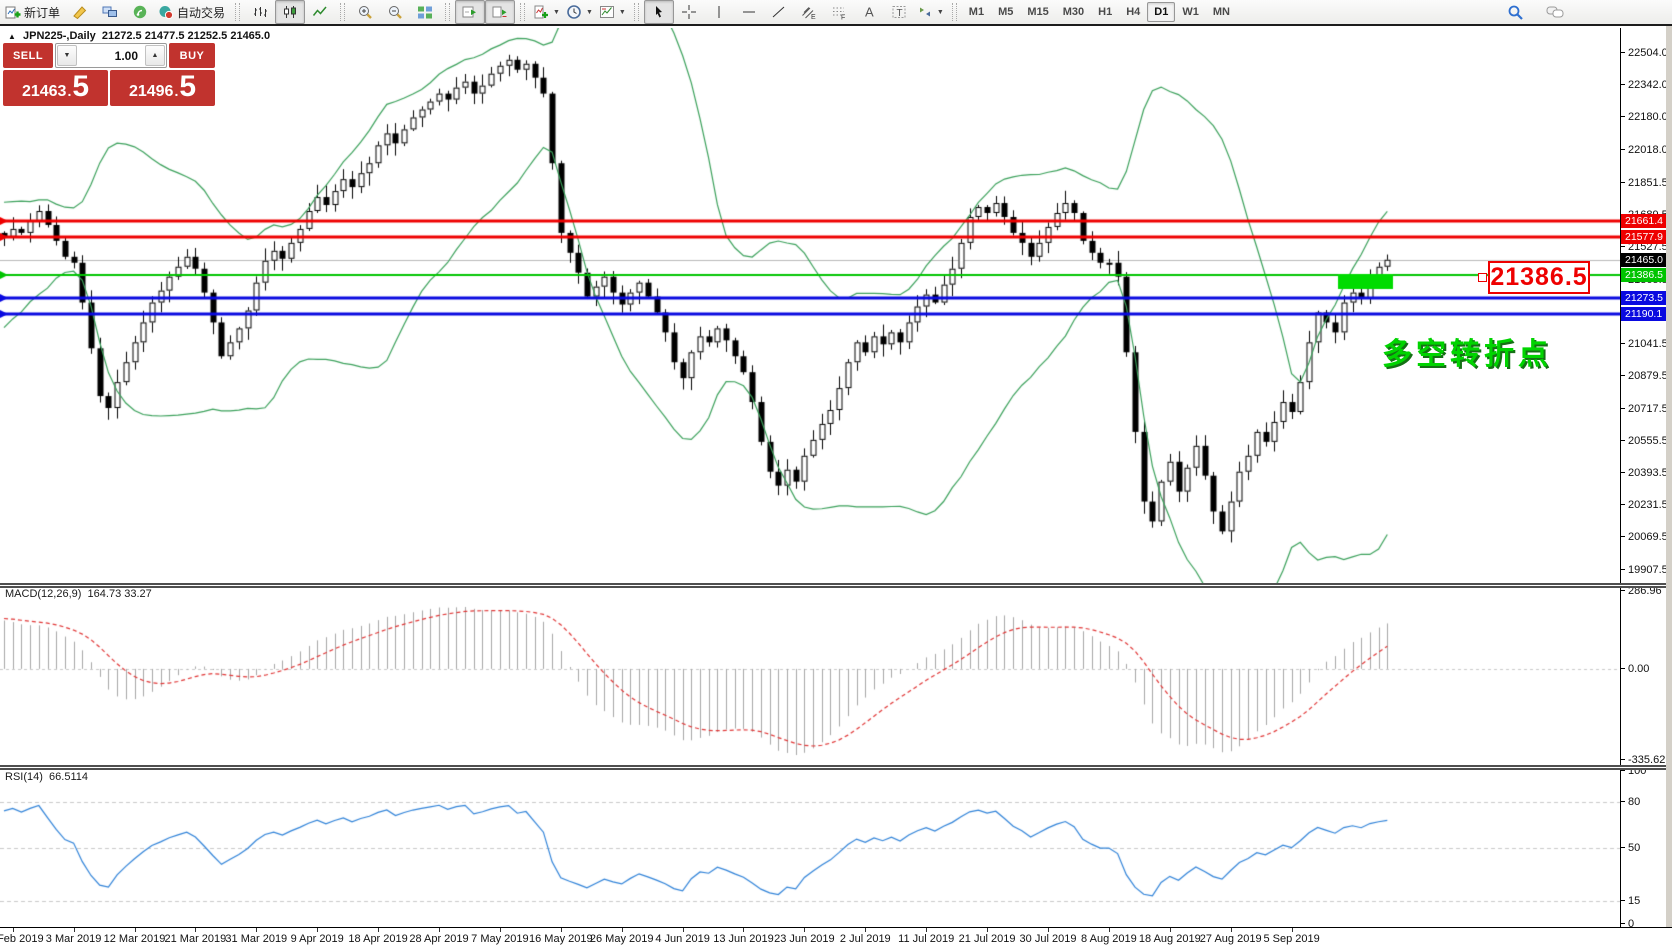 The width and height of the screenshot is (1672, 951). I want to click on rsi-axis-tick: 15, so click(1645, 901).